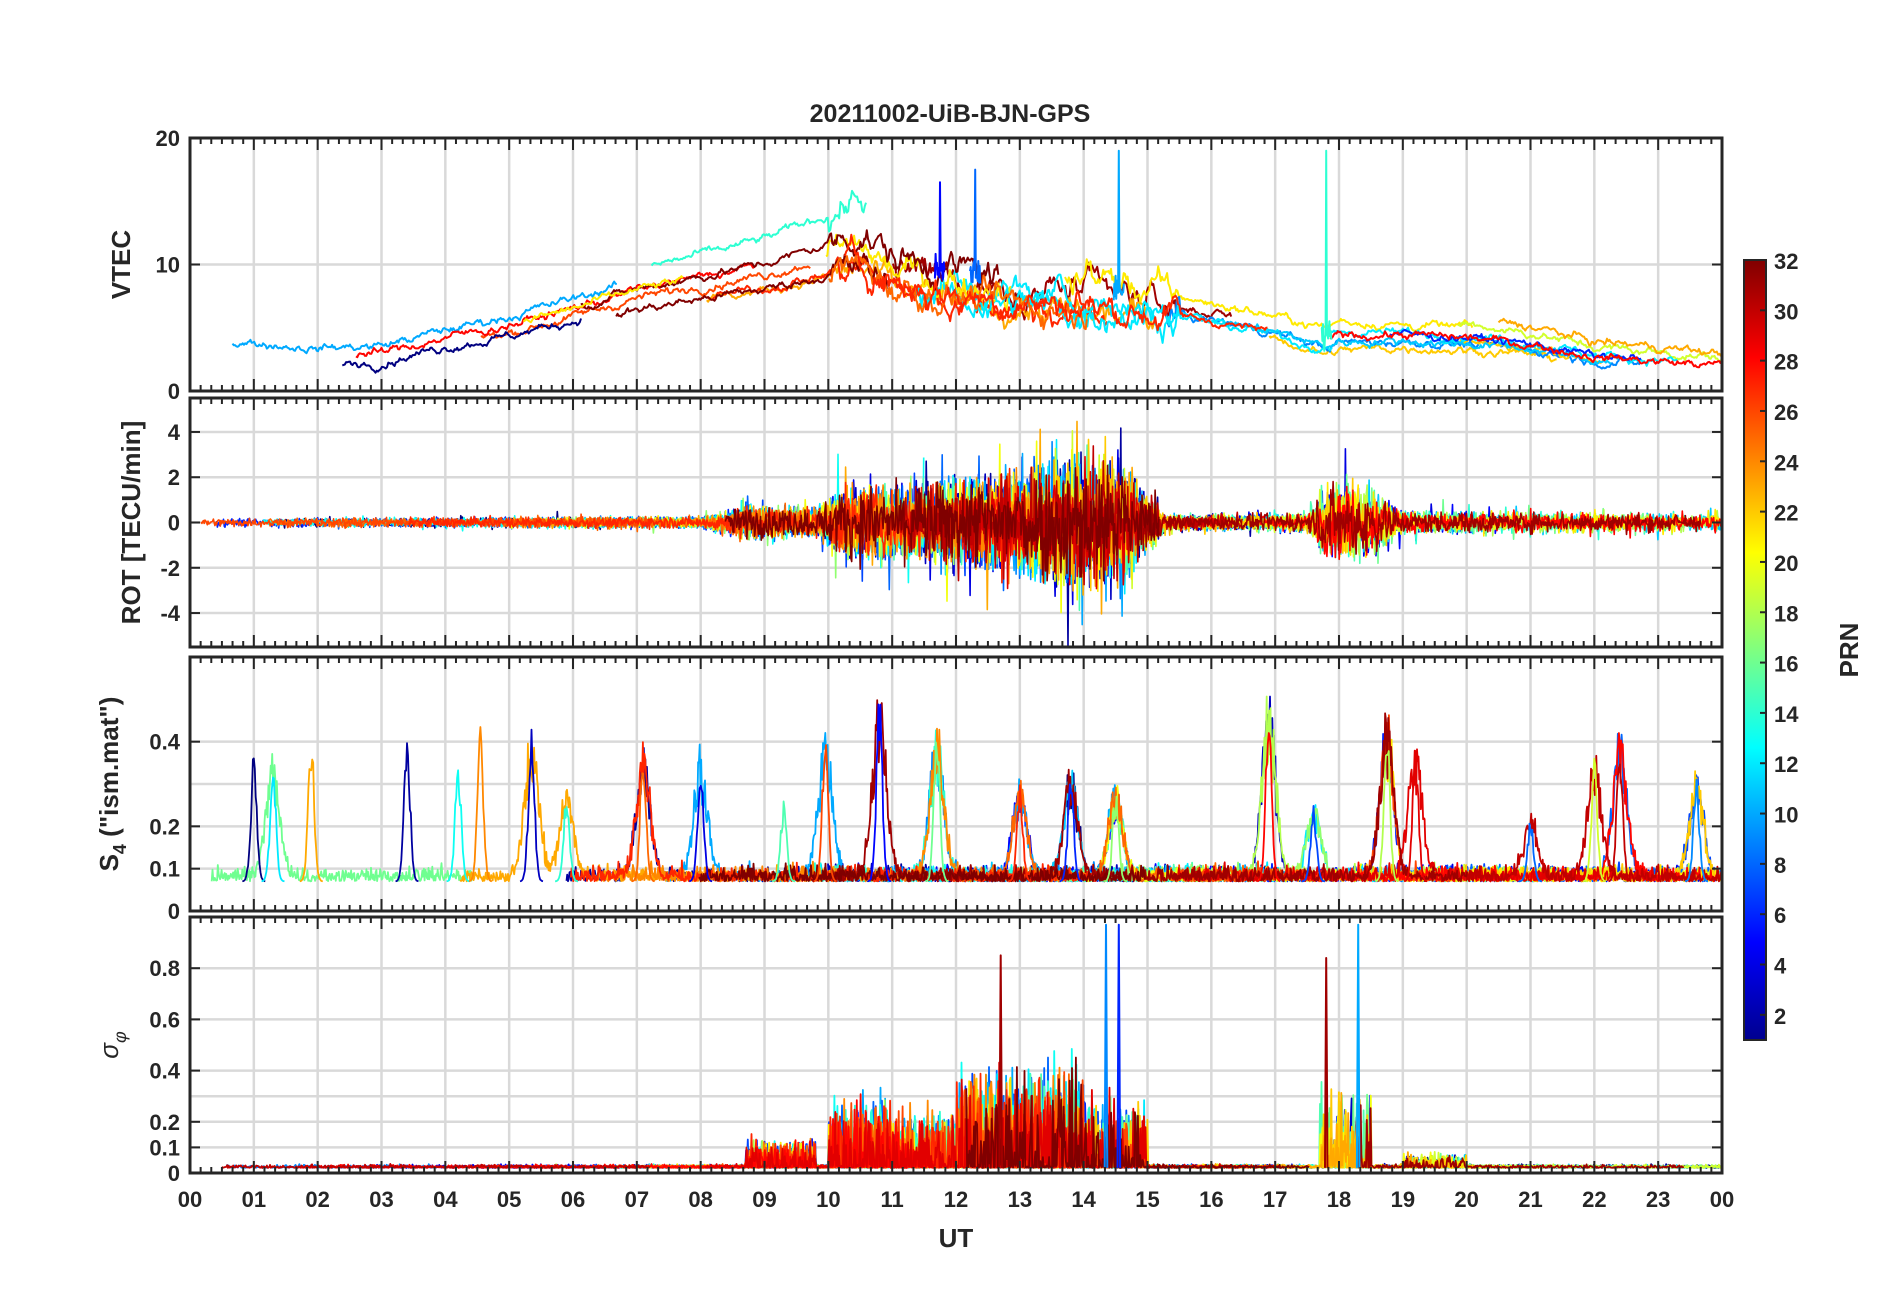  Describe the element at coordinates (168, 138) in the screenshot. I see `y-tick-label: 20` at that location.